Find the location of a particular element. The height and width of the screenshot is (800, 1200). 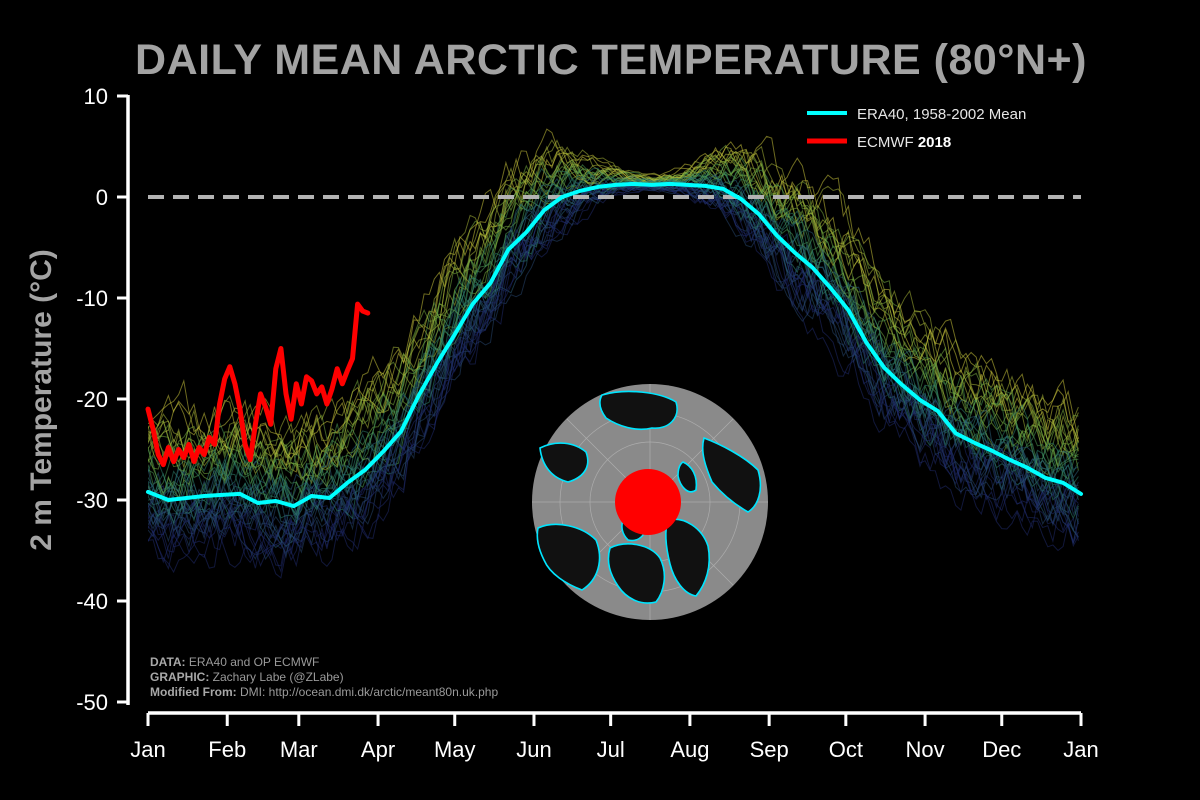

credit-data-label: DATA: is located at coordinates (168, 662).